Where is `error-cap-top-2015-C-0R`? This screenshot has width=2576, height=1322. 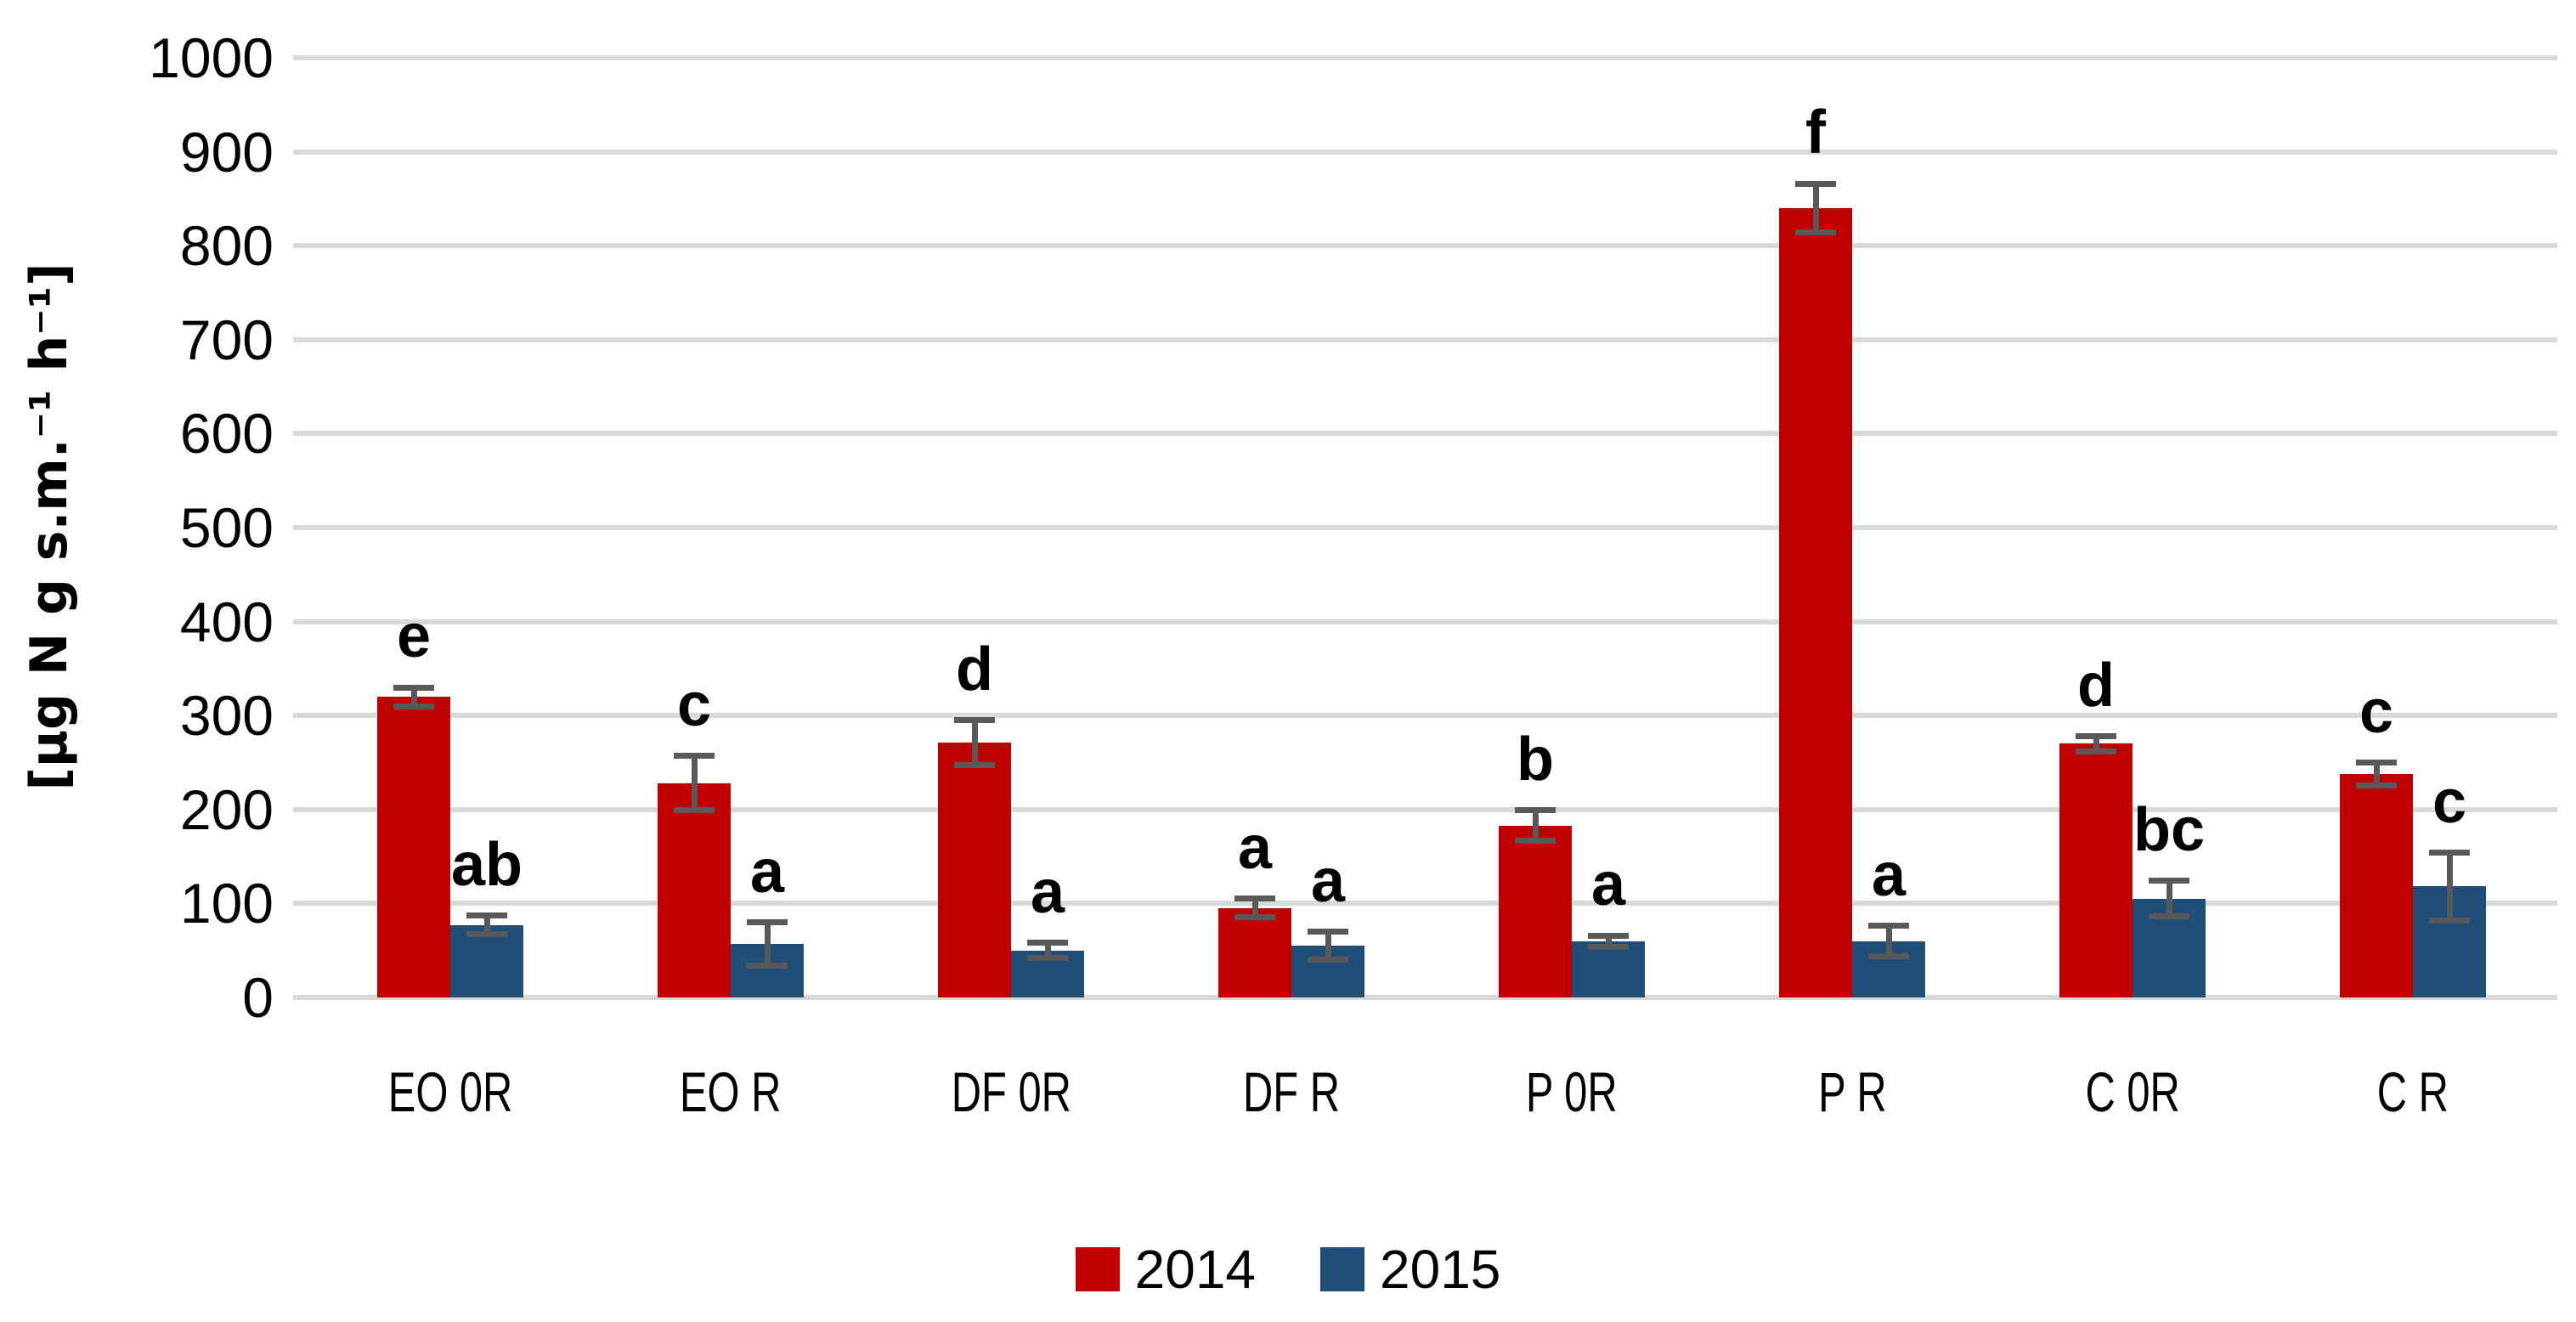
error-cap-top-2015-C-0R is located at coordinates (2169, 881).